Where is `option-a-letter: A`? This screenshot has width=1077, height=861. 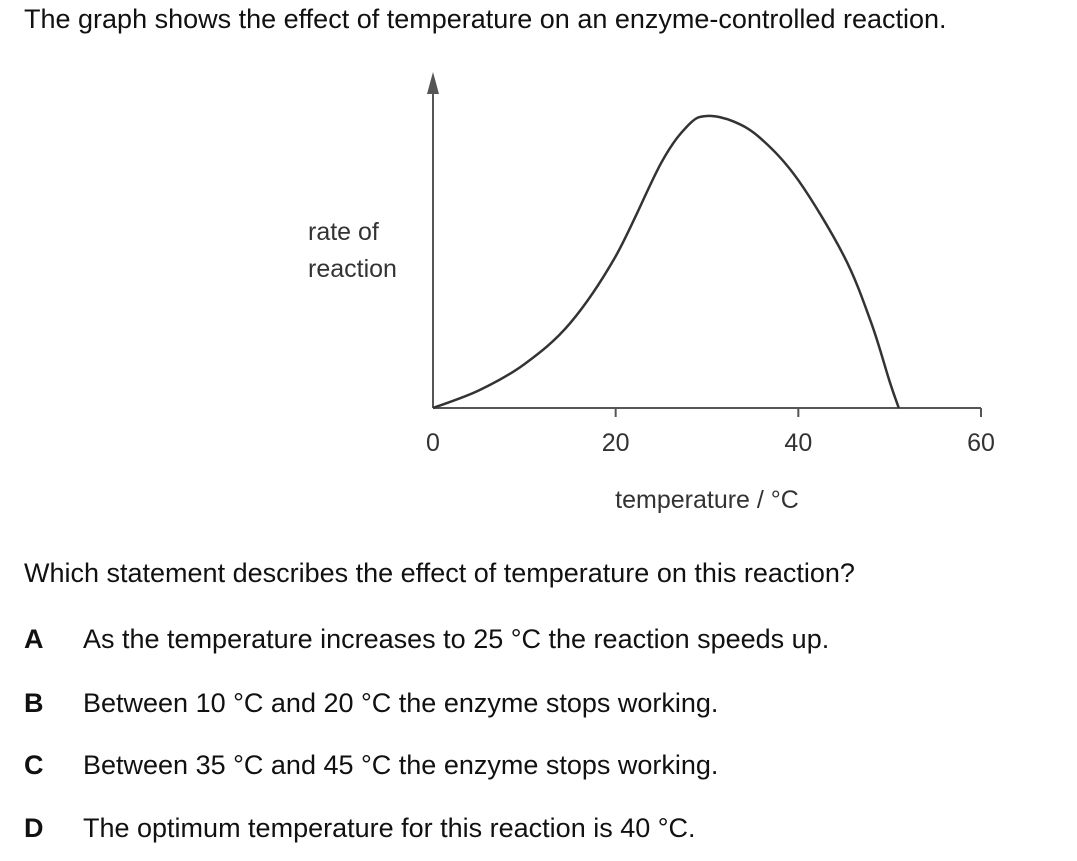
option-a-letter: A is located at coordinates (34, 639).